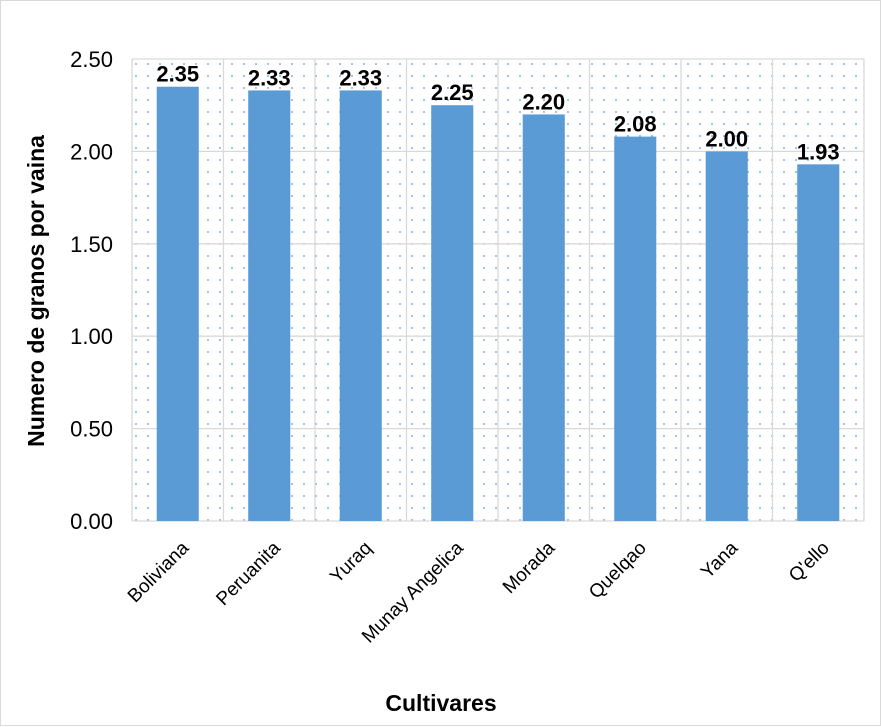 The image size is (881, 727). I want to click on data-labels: 2.35 2.33 2.33 2.25 2.20 2.08 2.00 1.93, so click(497, 113).